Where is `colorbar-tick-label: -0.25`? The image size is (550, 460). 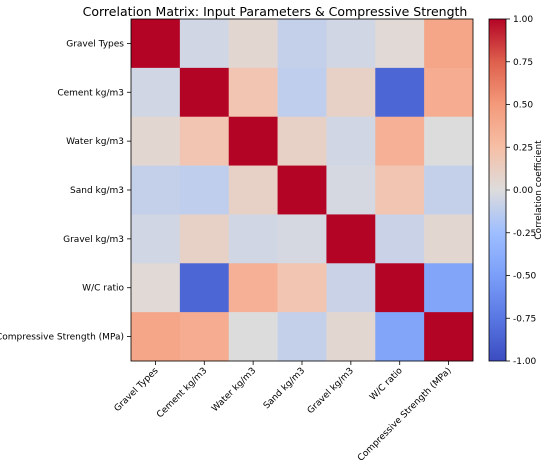 colorbar-tick-label: -0.25 is located at coordinates (524, 234).